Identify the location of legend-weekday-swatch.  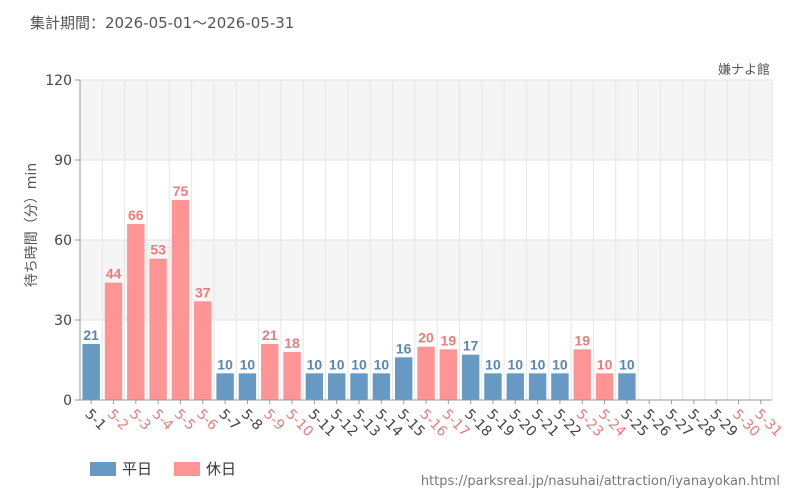
(103, 468).